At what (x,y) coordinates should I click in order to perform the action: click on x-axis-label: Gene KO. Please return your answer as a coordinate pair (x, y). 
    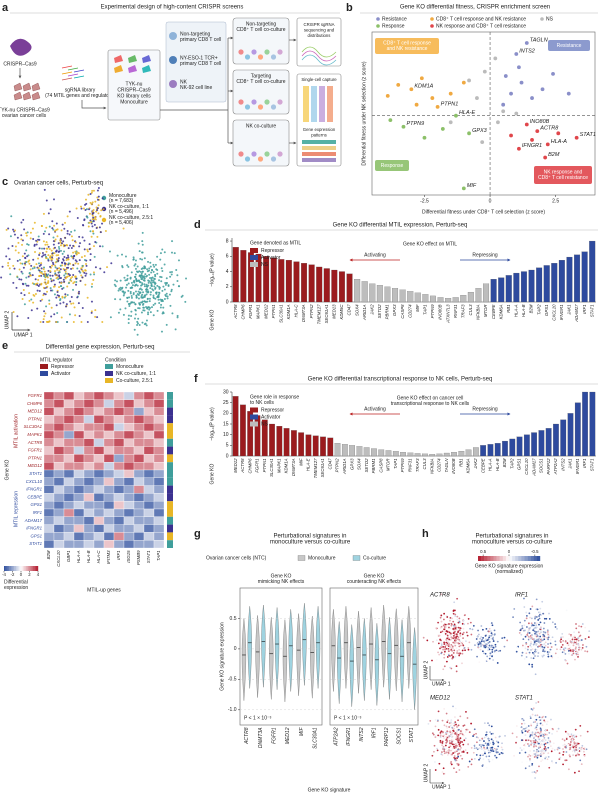
    Looking at the image, I should click on (212, 473).